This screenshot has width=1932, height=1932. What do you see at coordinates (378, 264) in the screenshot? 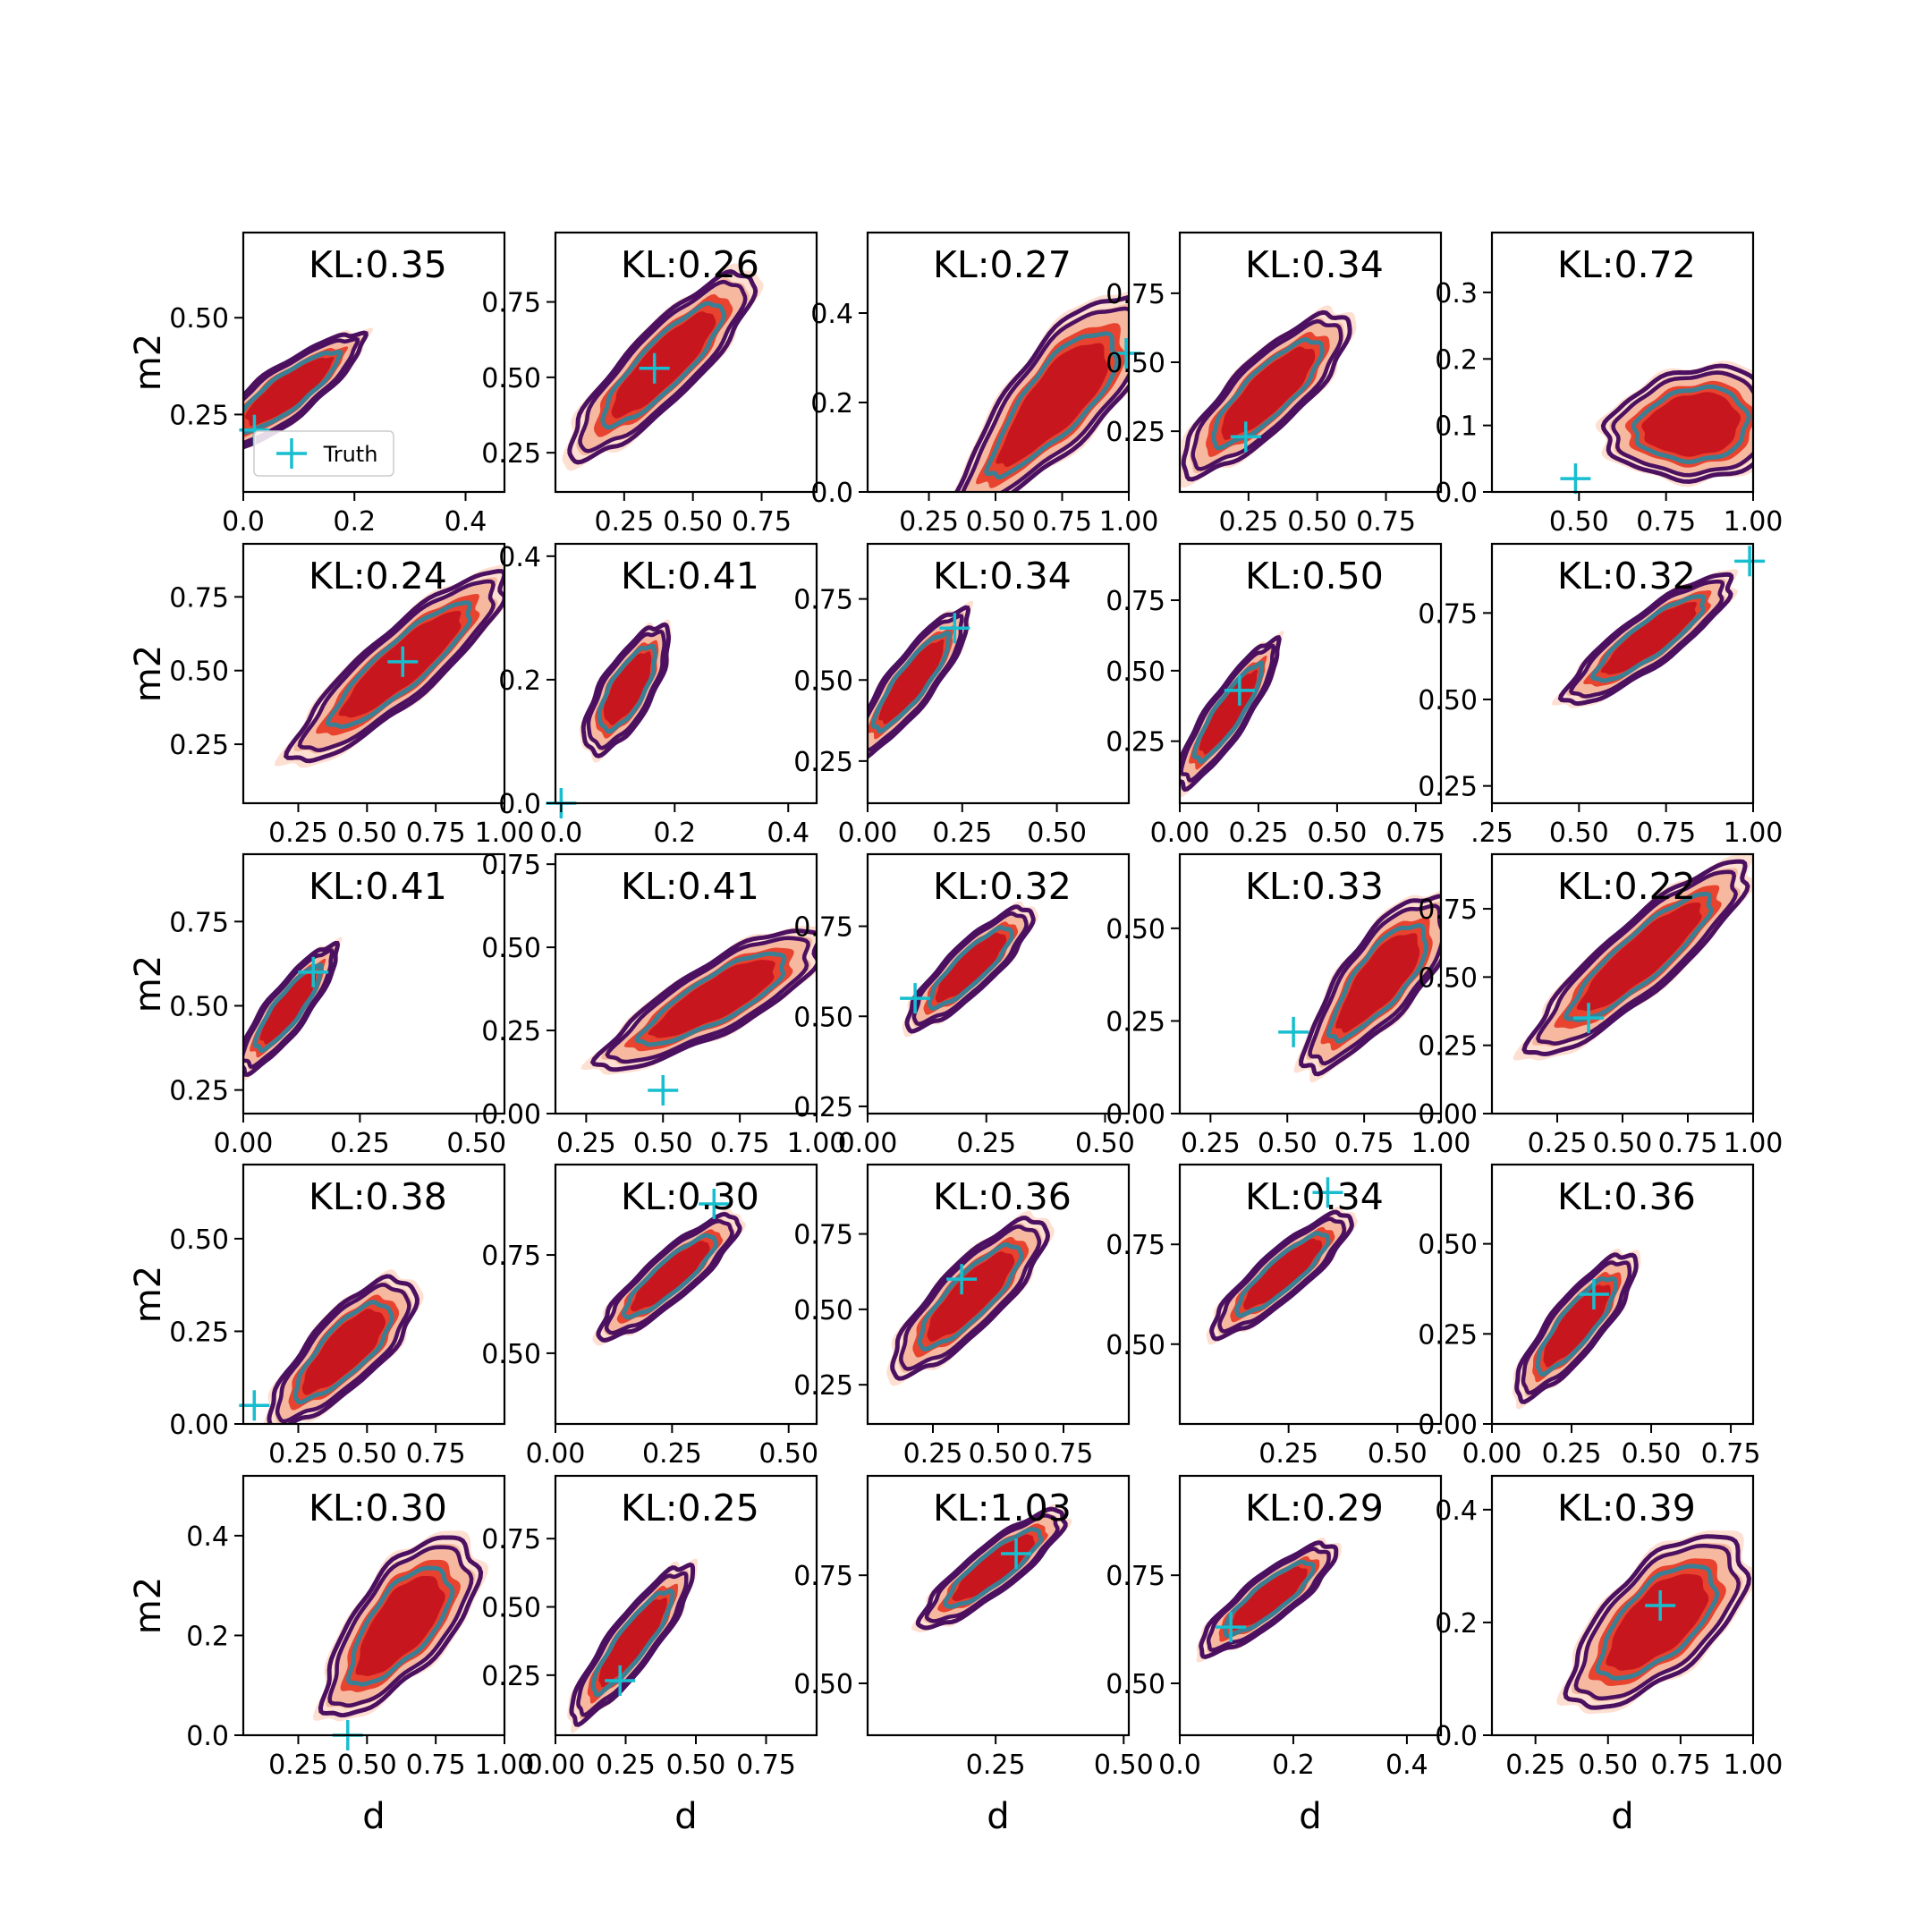
I see `kl-annotation: KL:0.35` at bounding box center [378, 264].